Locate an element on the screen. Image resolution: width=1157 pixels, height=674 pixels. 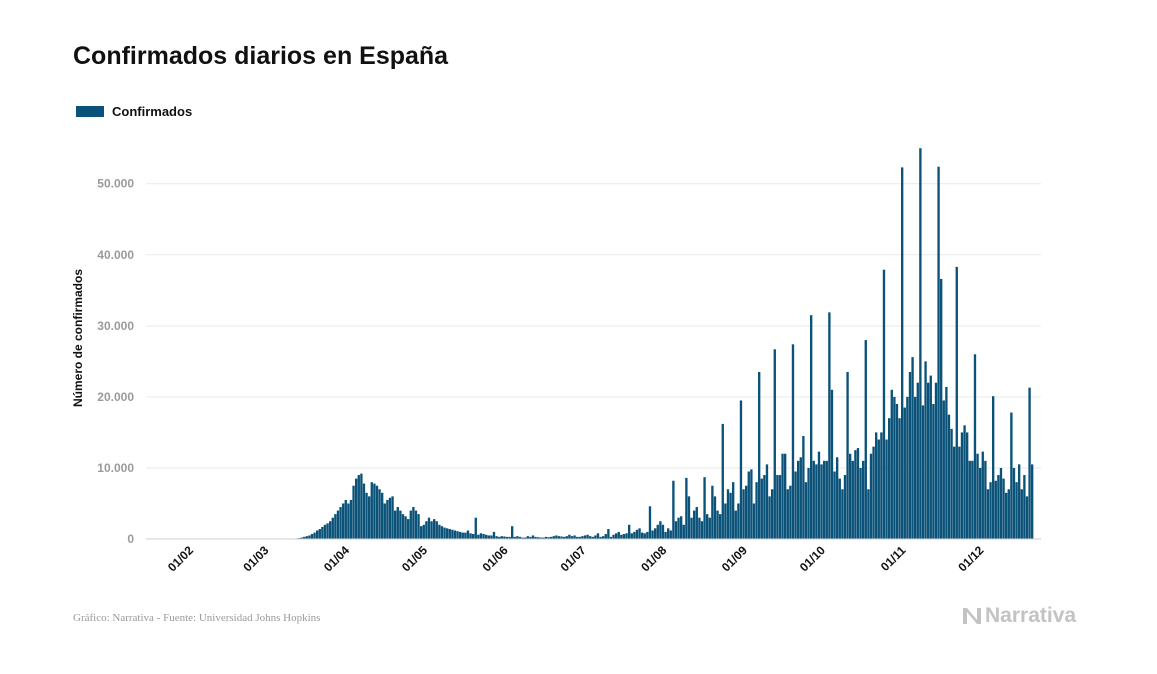
x-tick-label: 01/03 is located at coordinates (255, 558).